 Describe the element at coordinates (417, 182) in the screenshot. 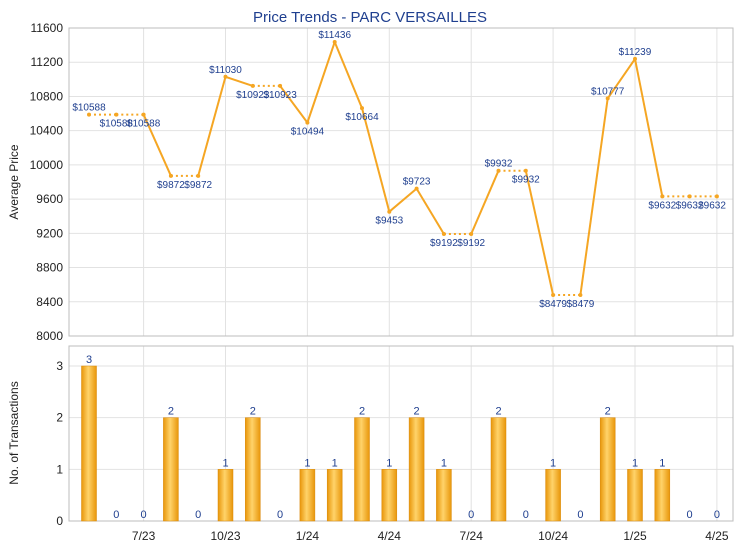

I see `price-data-label: $9723` at that location.